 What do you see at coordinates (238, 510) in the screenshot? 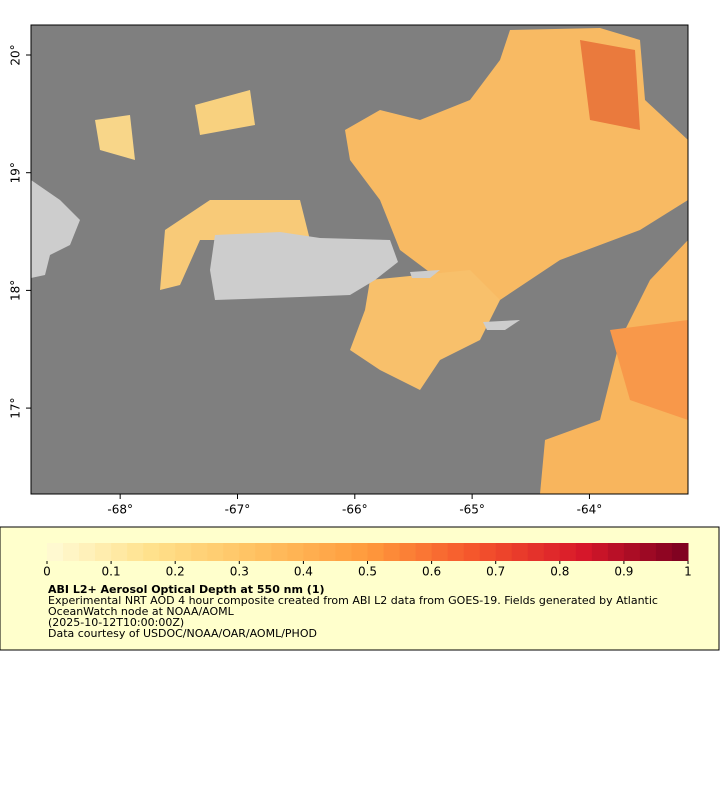
I see `x-tick-label: -67°` at bounding box center [238, 510].